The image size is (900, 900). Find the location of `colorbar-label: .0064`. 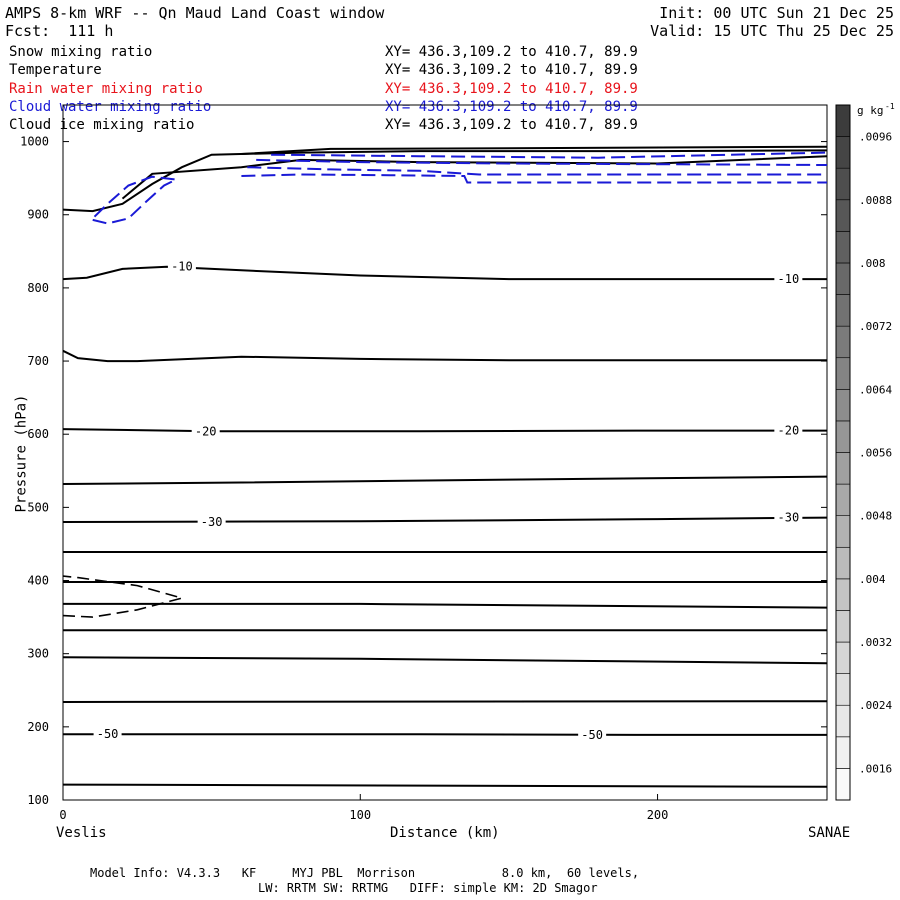

colorbar-label: .0064 is located at coordinates (875, 389).